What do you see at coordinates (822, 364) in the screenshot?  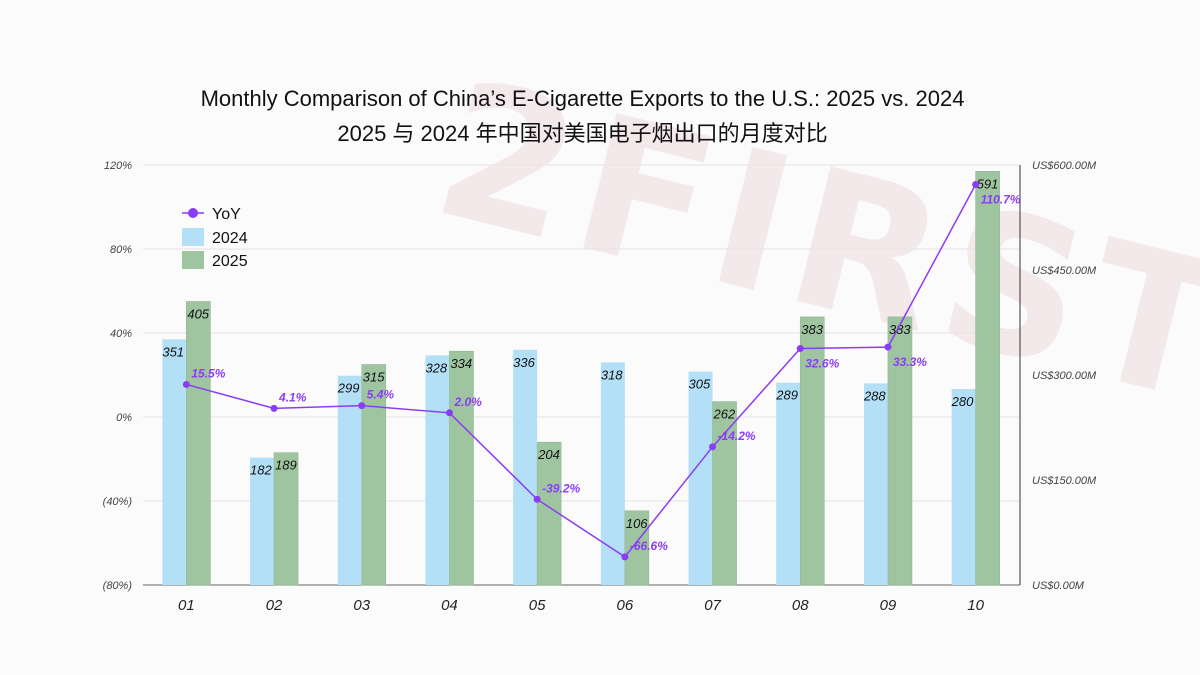 I see `yoy-data-label: 32.6%` at bounding box center [822, 364].